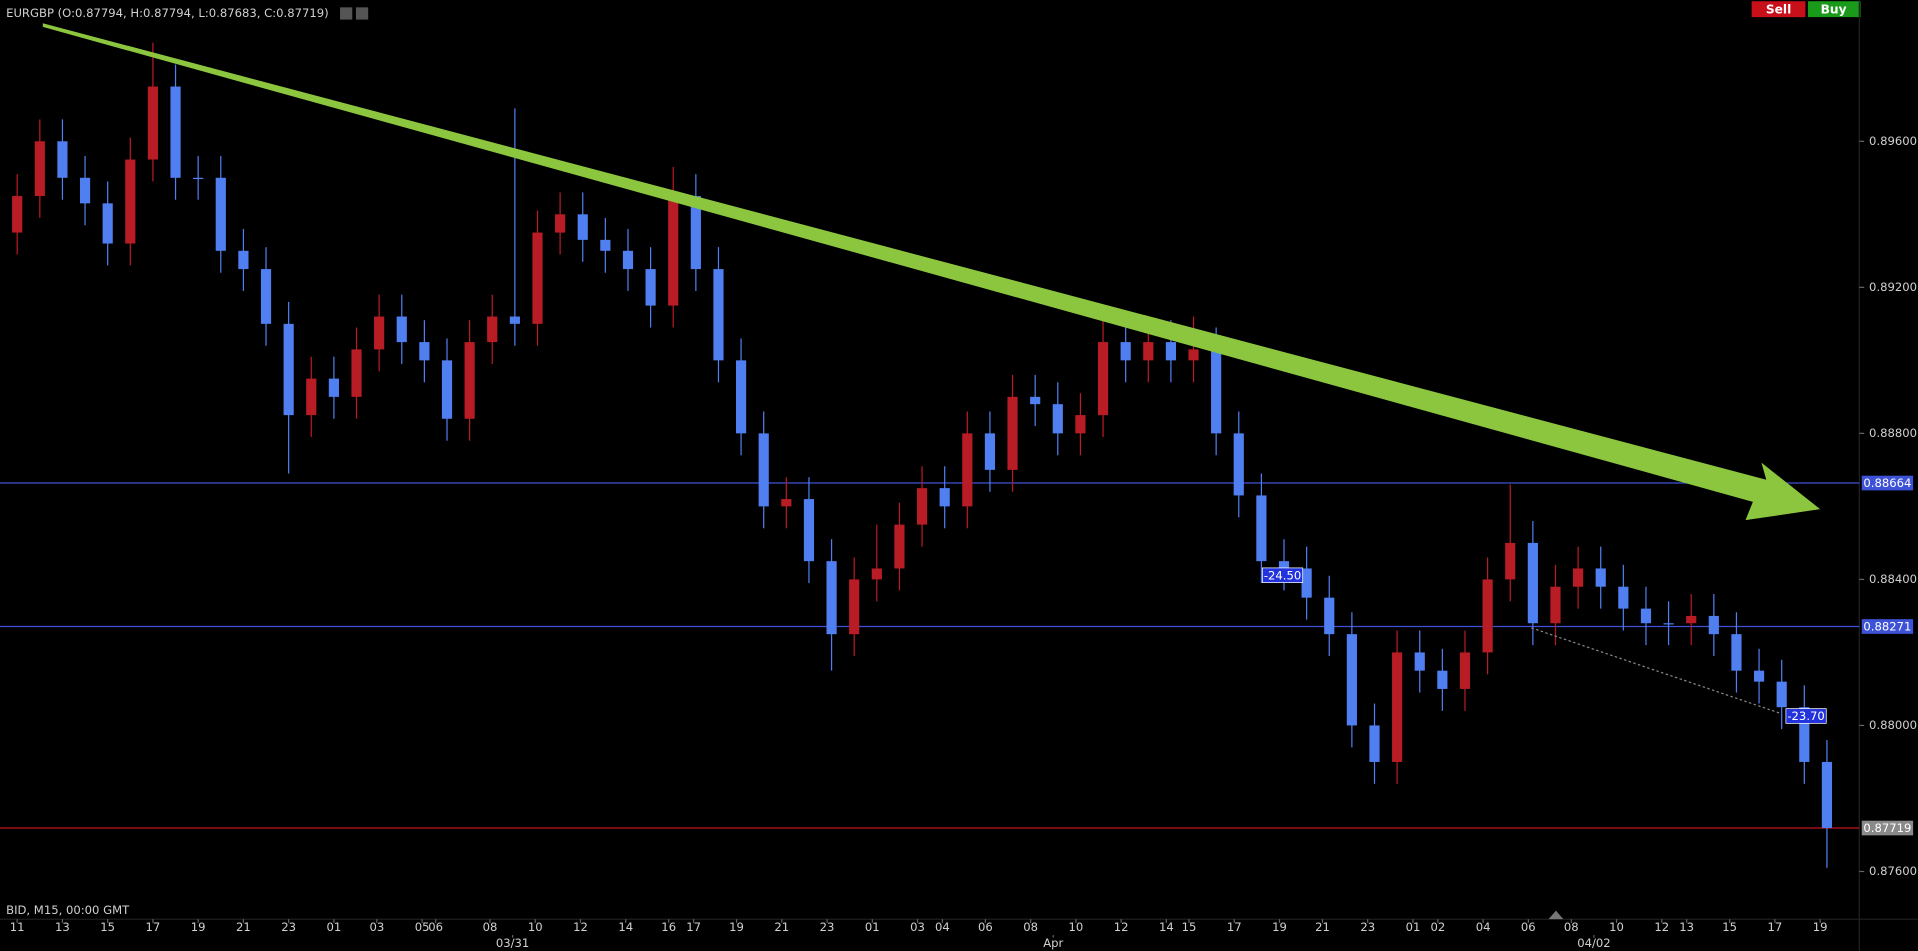 This screenshot has width=1918, height=951. Describe the element at coordinates (512, 943) in the screenshot. I see `x-date-label: 03/31` at that location.